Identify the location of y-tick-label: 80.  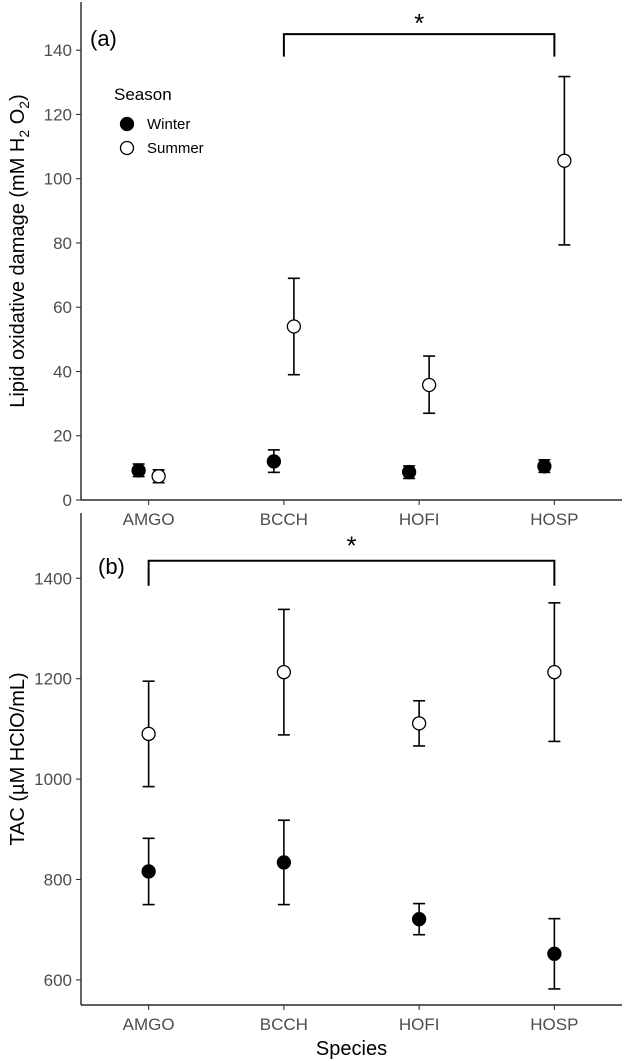
(62, 243).